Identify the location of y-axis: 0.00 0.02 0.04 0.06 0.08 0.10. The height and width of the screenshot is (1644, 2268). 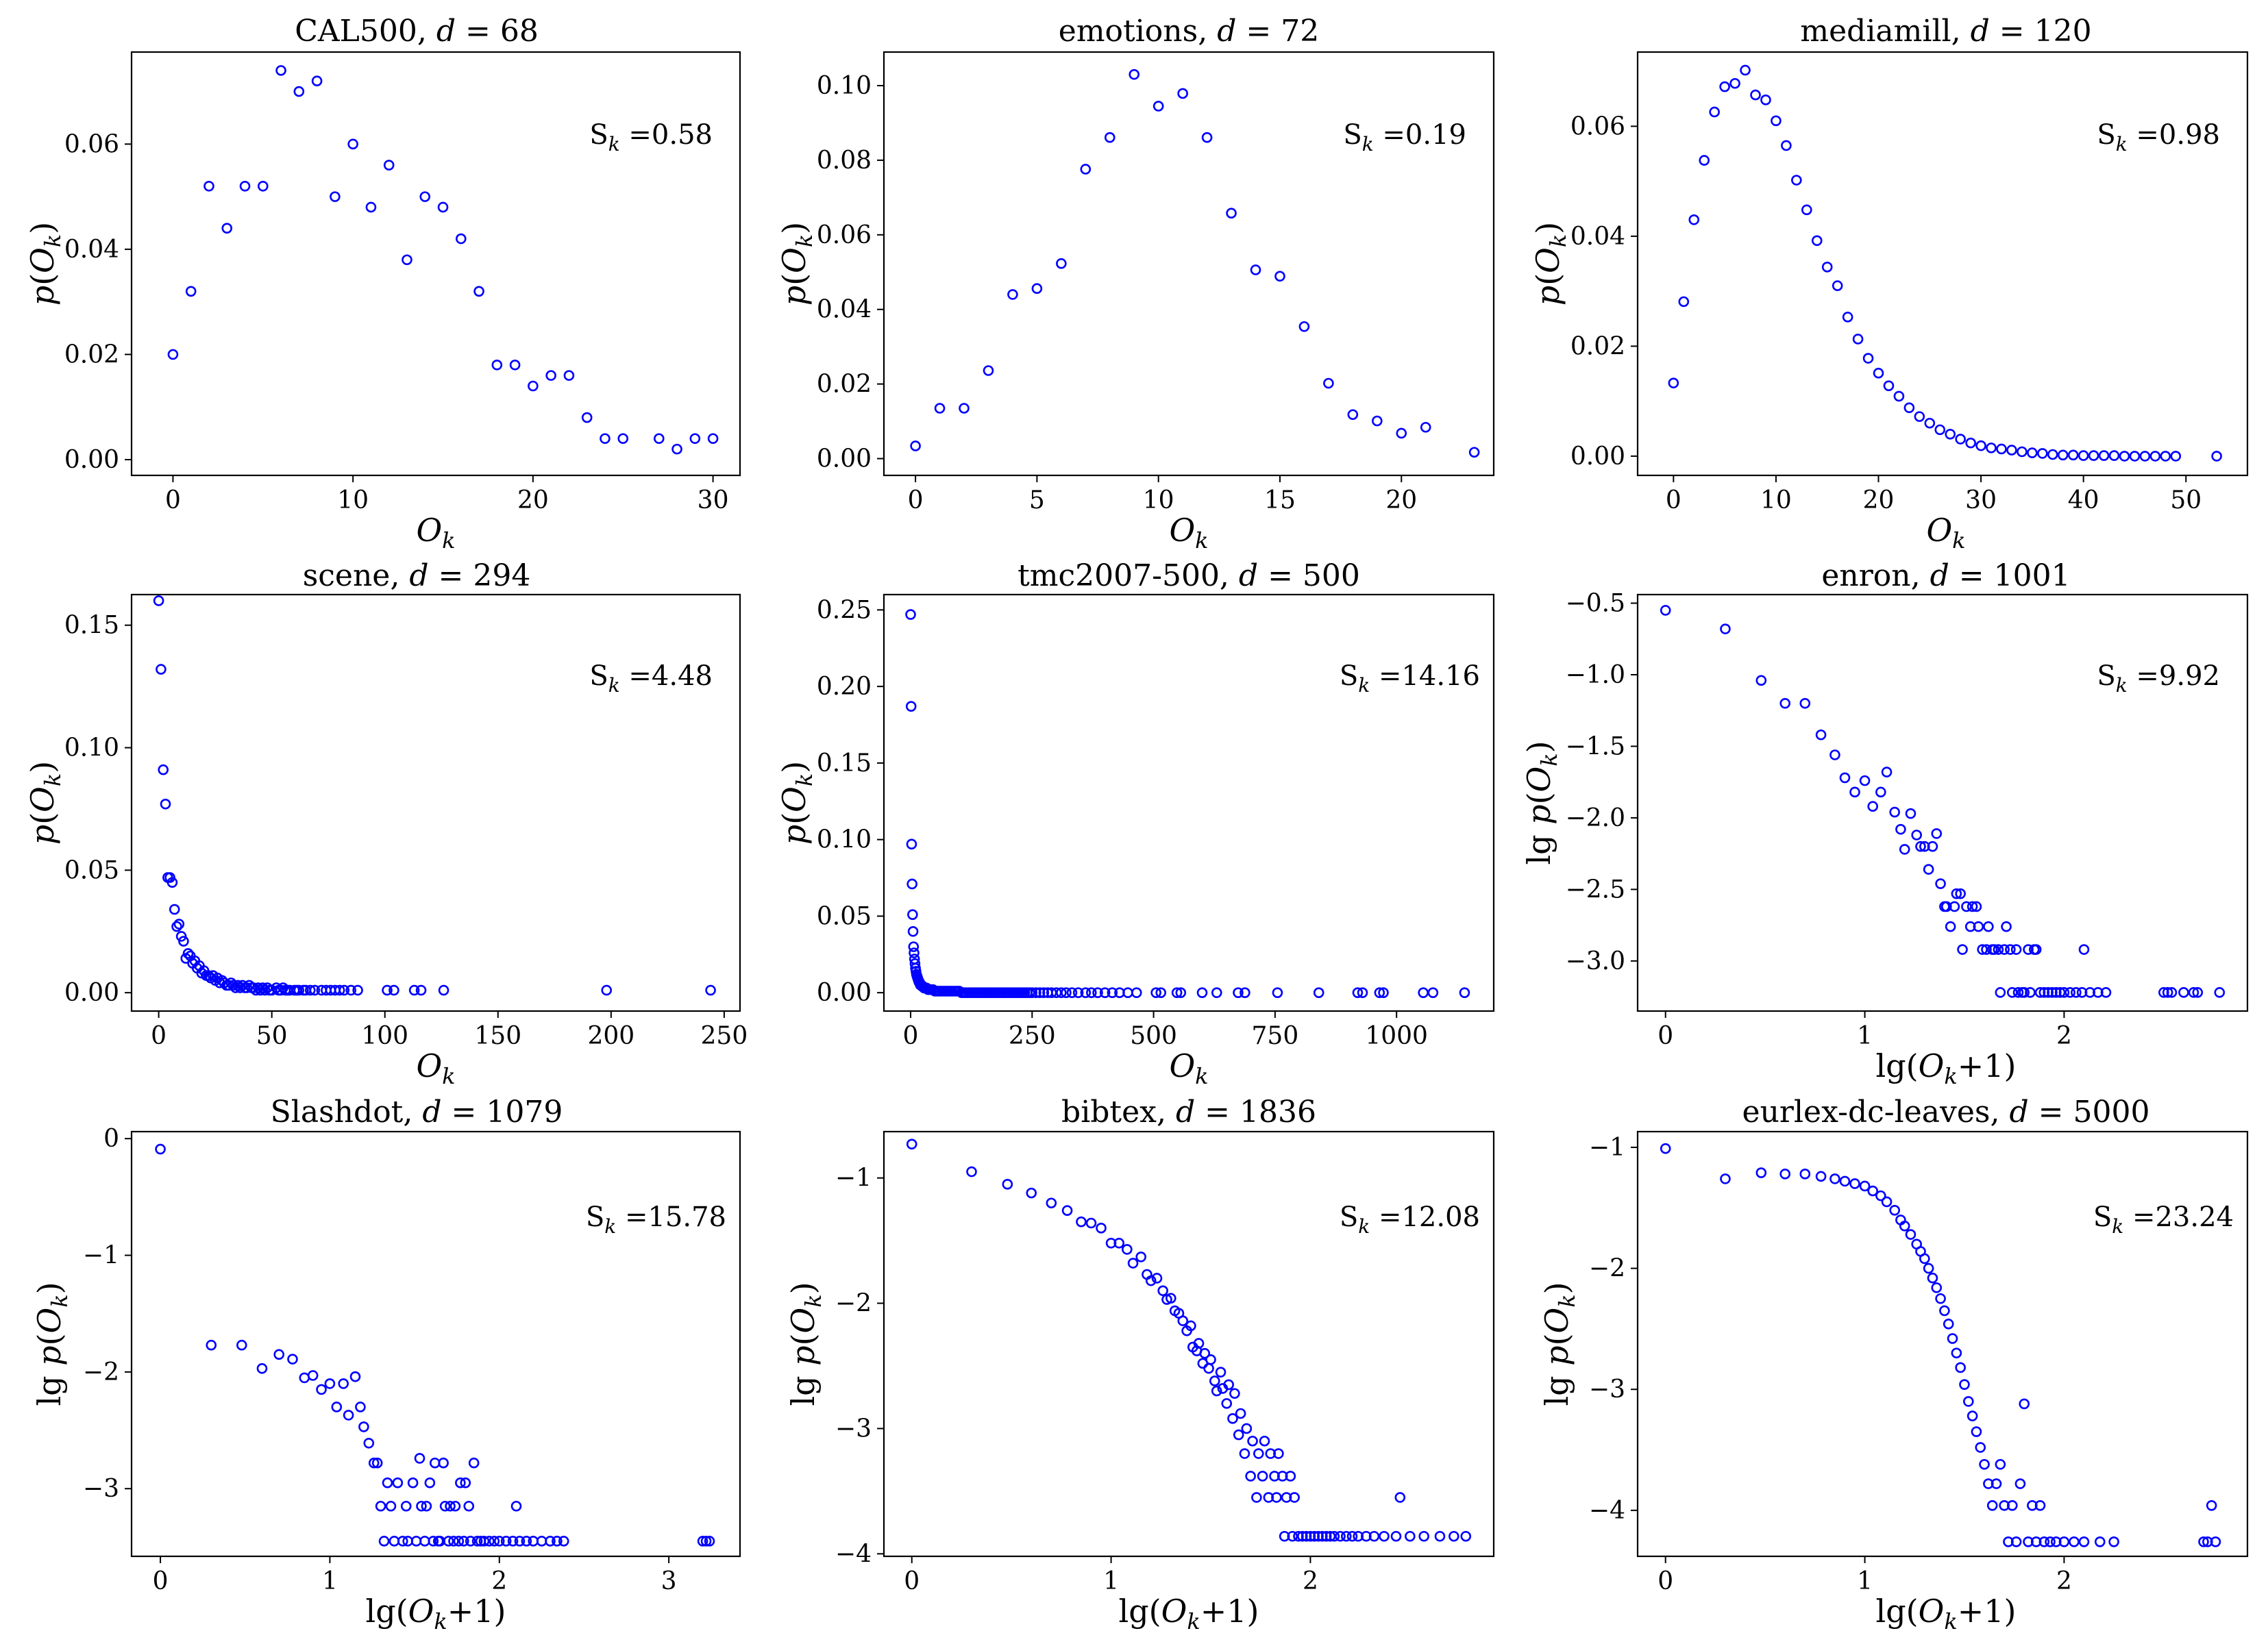
(850, 272).